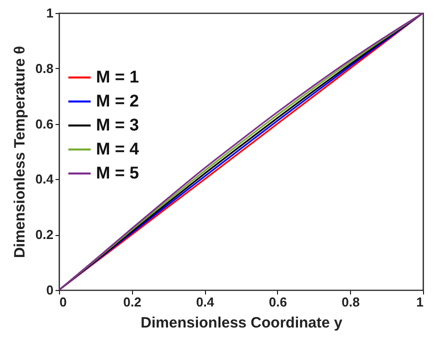 The image size is (438, 346). Describe the element at coordinates (351, 302) in the screenshot. I see `x-tick-label: 0.8` at that location.